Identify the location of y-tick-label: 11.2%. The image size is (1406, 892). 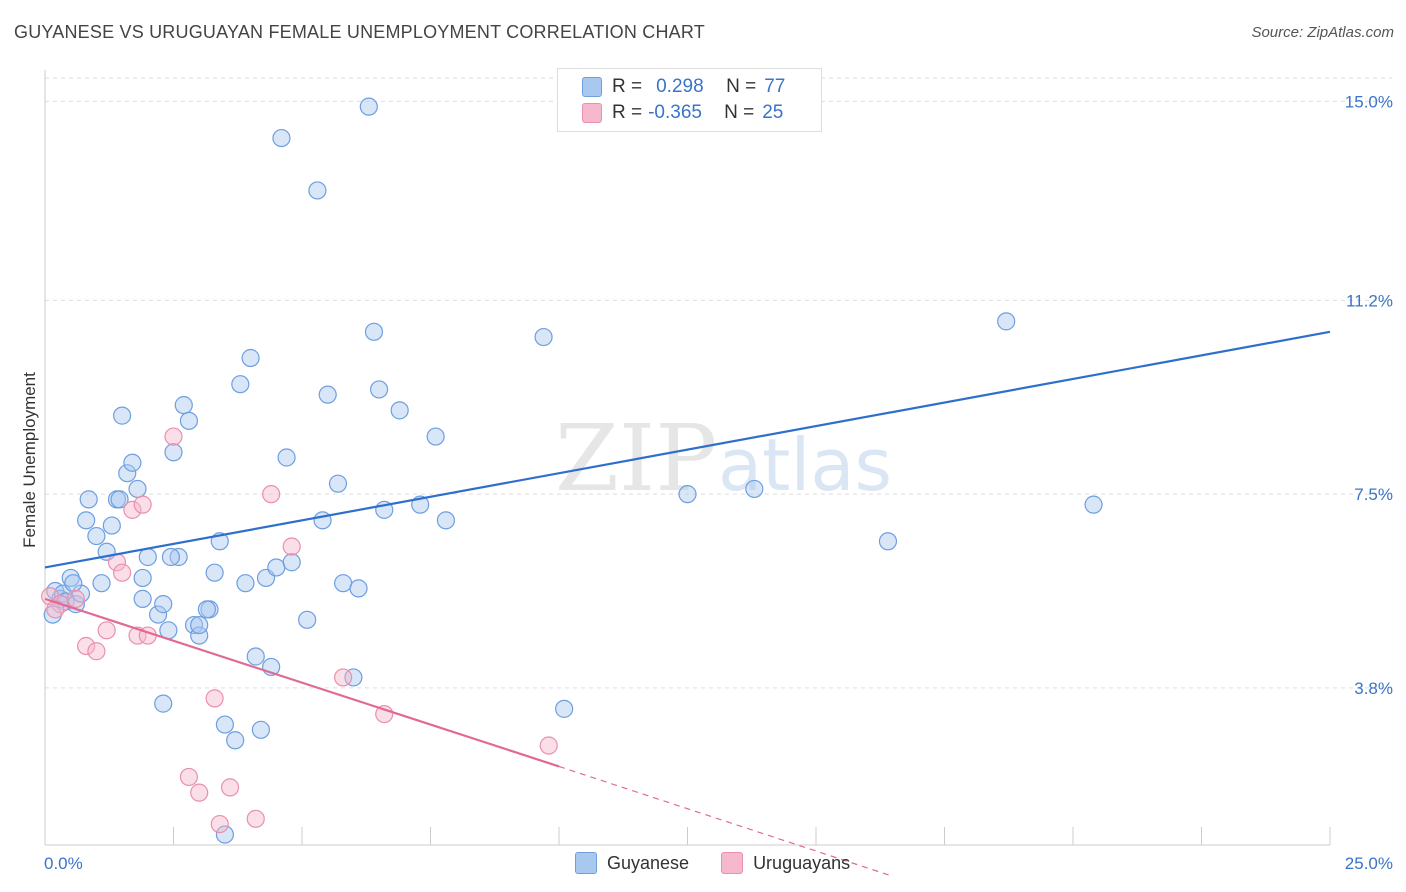
(1369, 300).